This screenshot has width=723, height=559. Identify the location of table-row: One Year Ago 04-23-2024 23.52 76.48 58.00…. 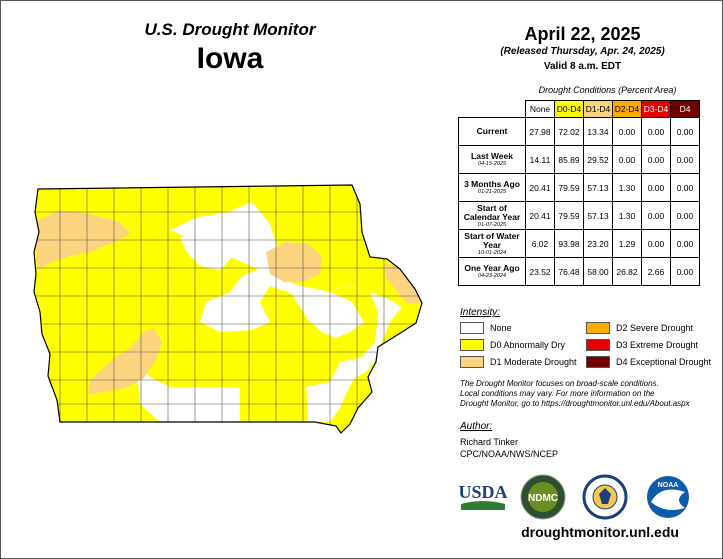
(579, 271).